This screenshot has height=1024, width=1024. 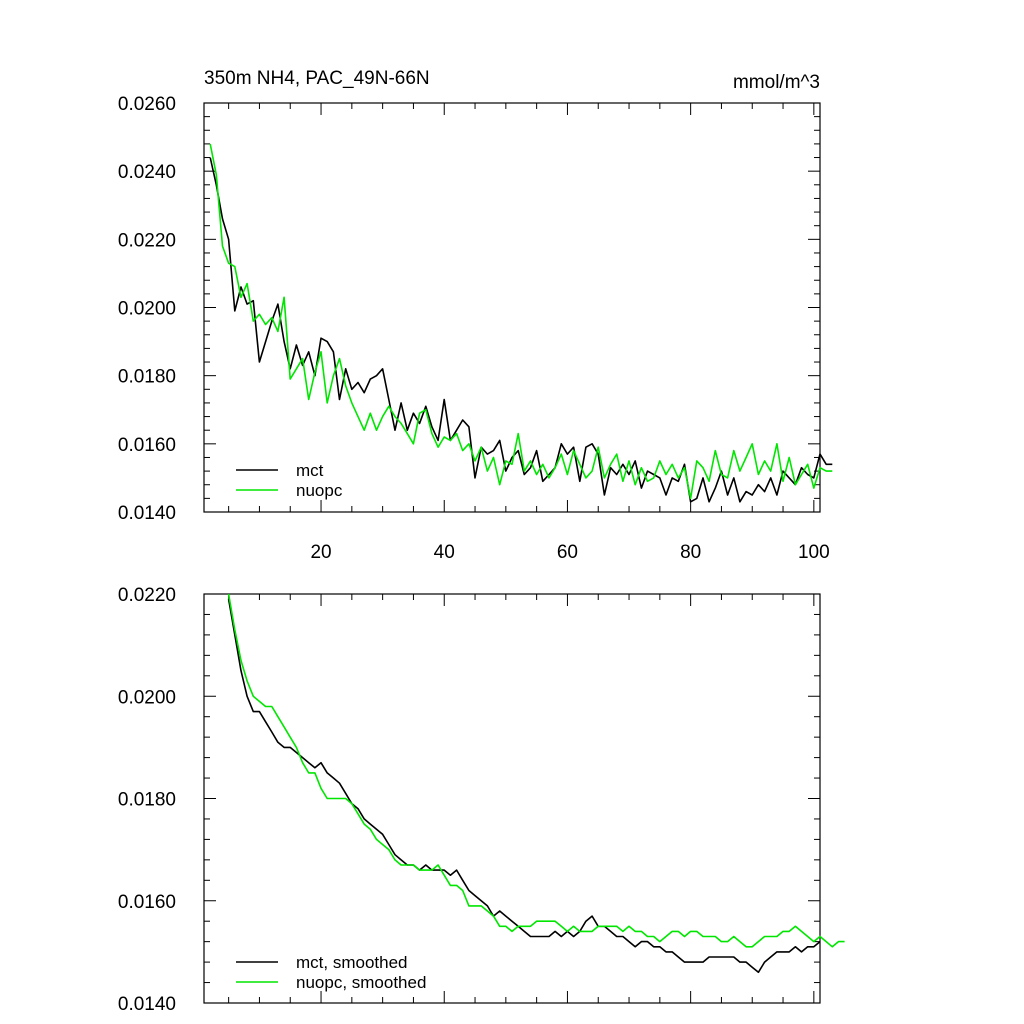 What do you see at coordinates (317, 78) in the screenshot?
I see `top-panel-title: 350m NH4, PAC_49N-66N` at bounding box center [317, 78].